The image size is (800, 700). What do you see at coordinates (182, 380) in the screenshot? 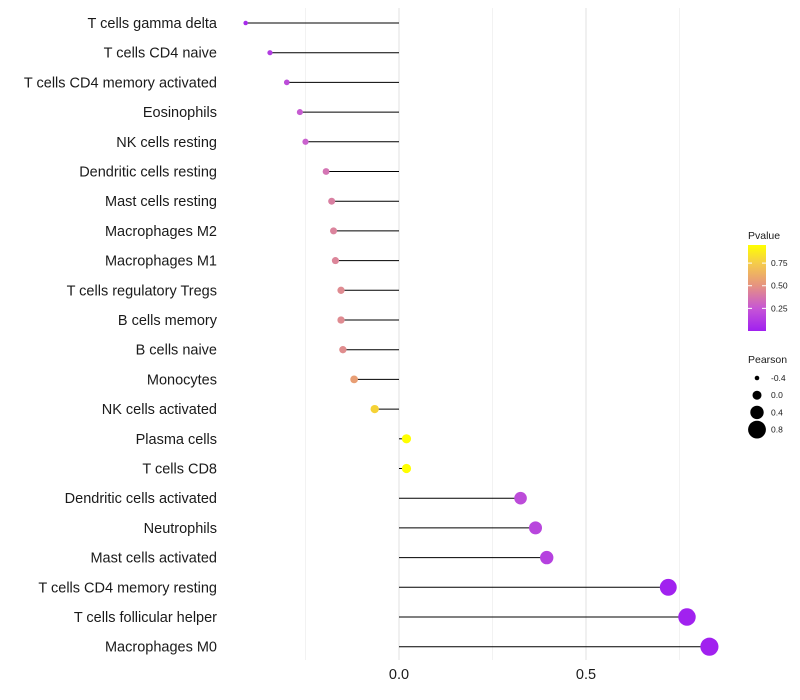
I see `y-axis-label: Monocytes` at bounding box center [182, 380].